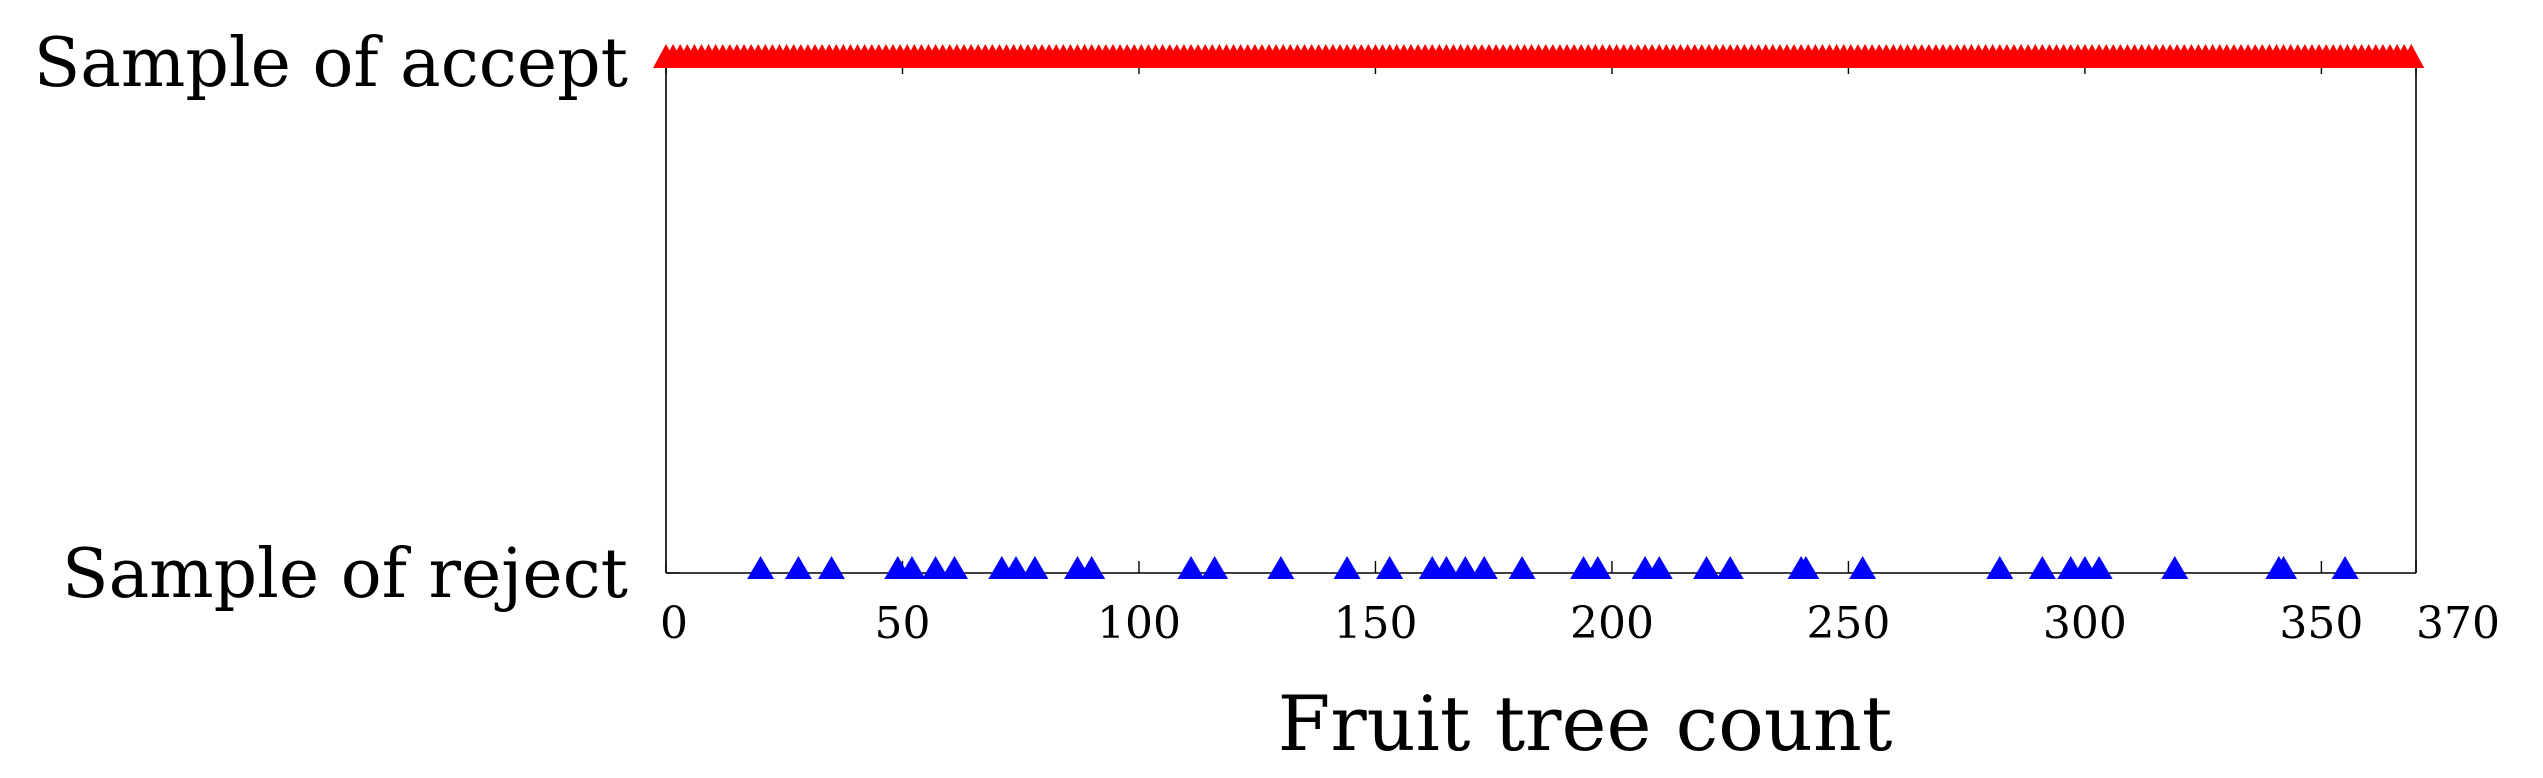 The height and width of the screenshot is (778, 2543). Describe the element at coordinates (2458, 623) in the screenshot. I see `x-tick-label: 370` at that location.